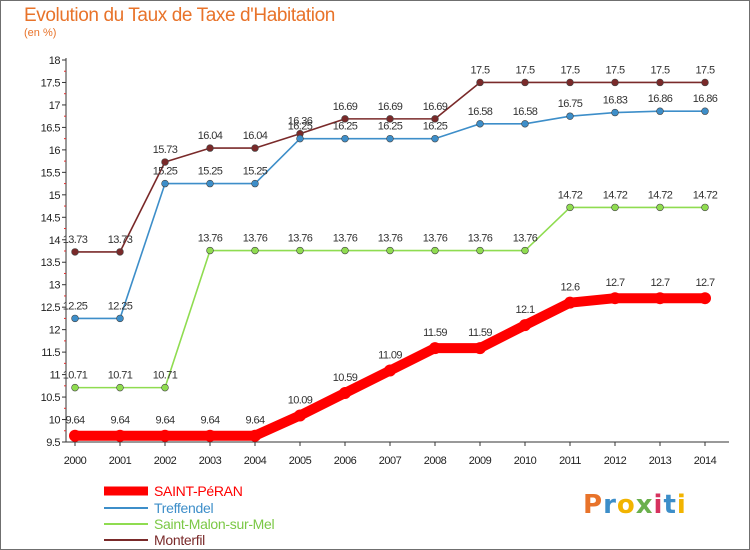 This screenshot has height=550, width=750. What do you see at coordinates (55, 376) in the screenshot?
I see `y-tick-label: 11` at bounding box center [55, 376].